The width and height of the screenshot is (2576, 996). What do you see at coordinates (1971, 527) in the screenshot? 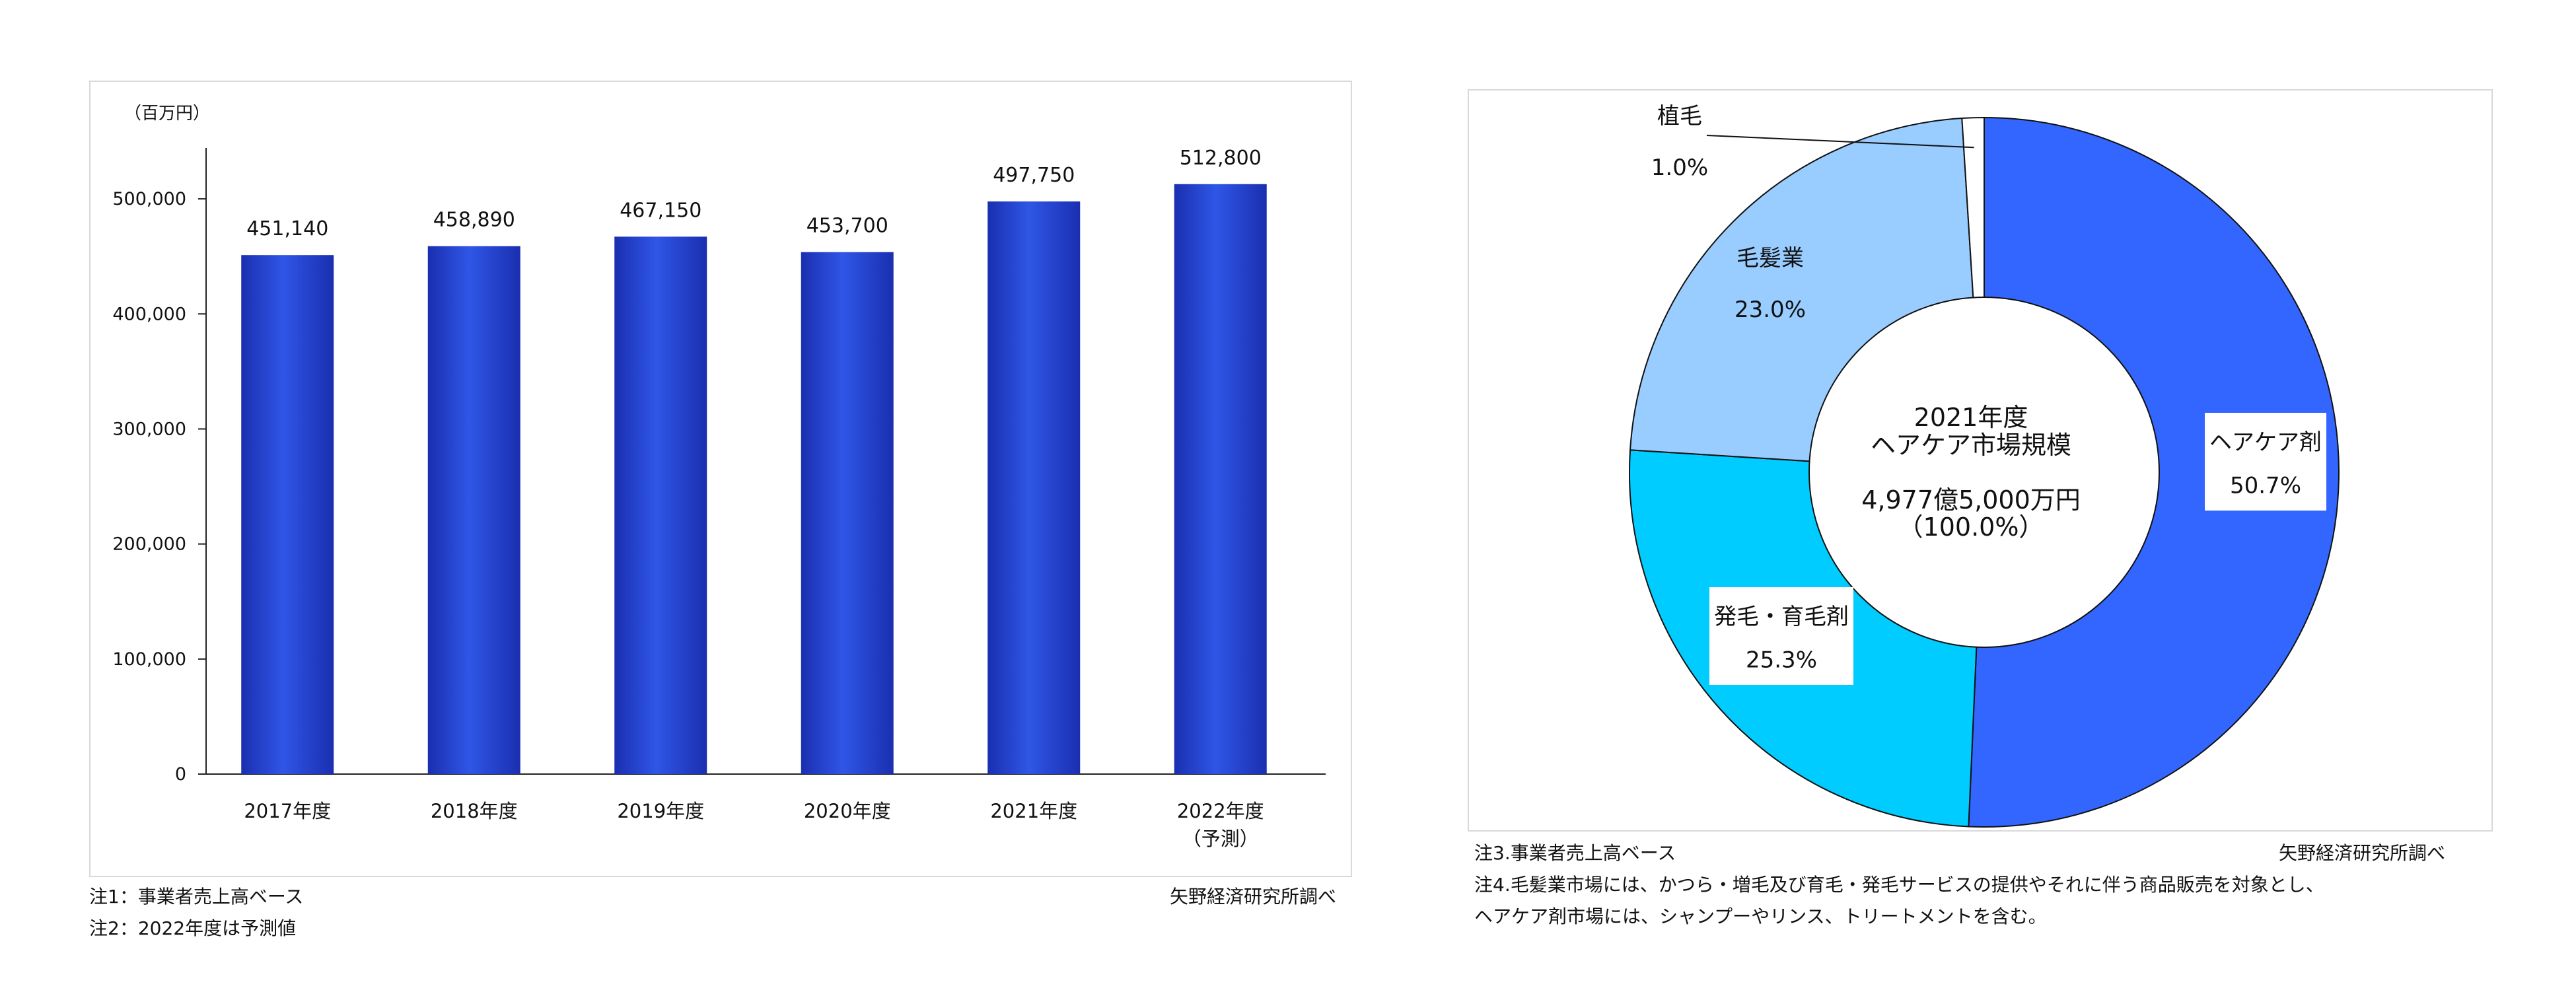
I see `center-label-percent: （100.0%）` at bounding box center [1971, 527].